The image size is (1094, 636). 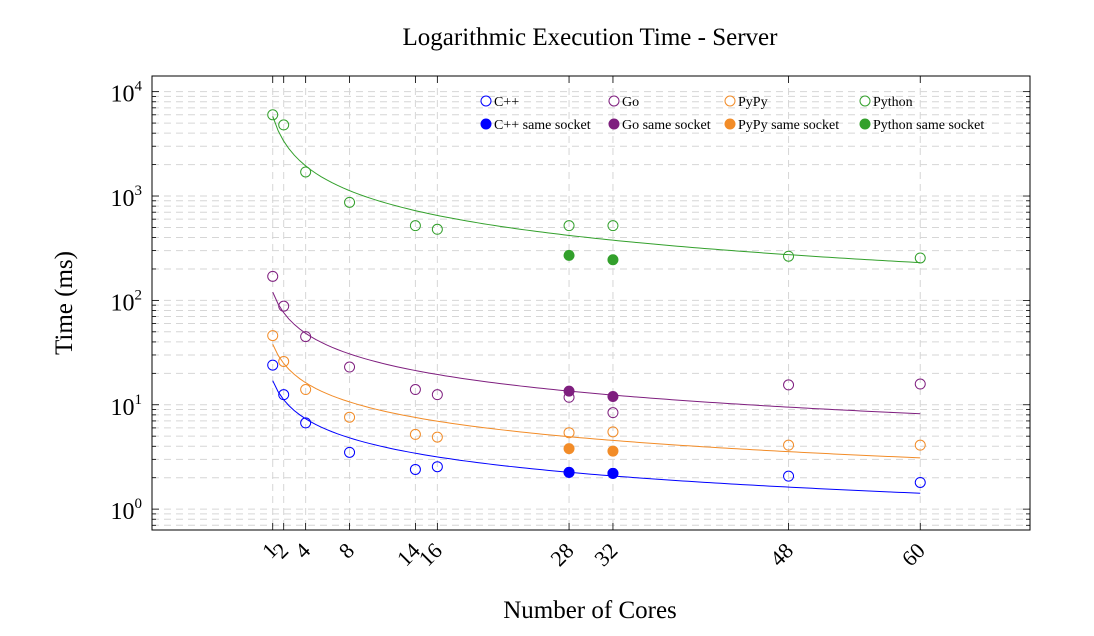 I want to click on fit-line-go, so click(x=596, y=353).